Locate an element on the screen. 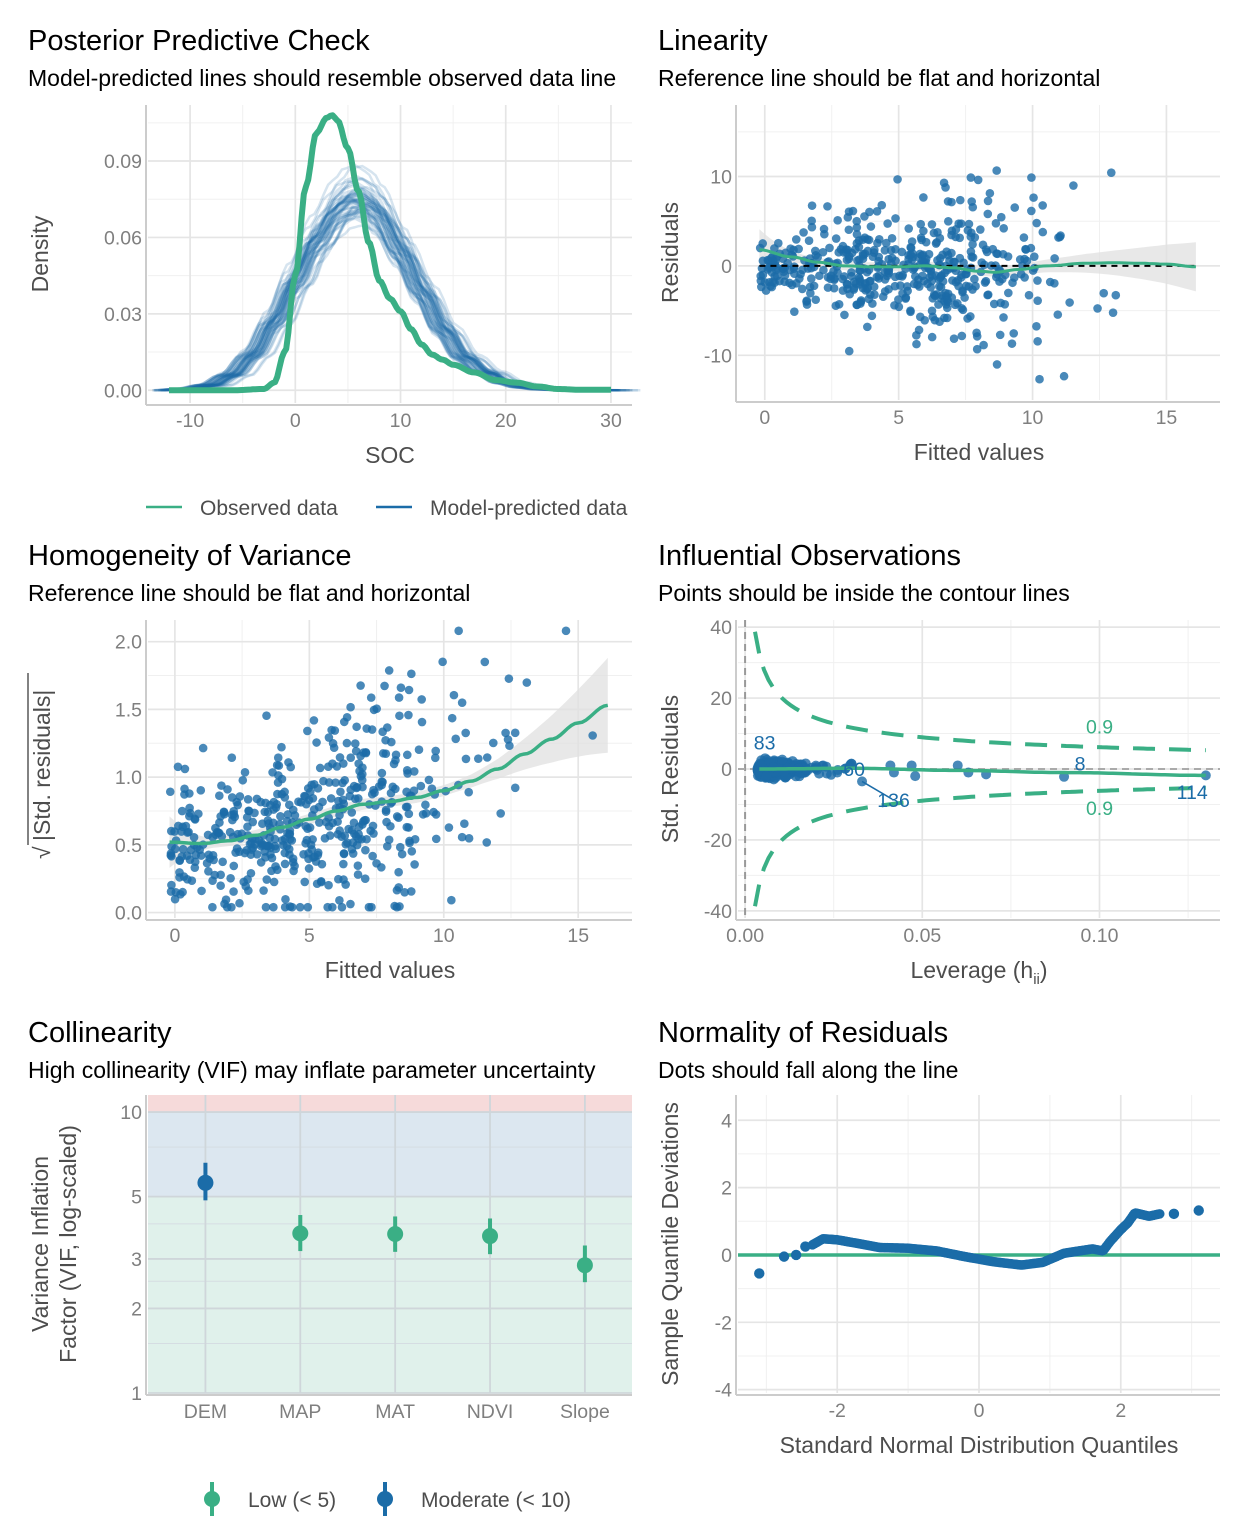 This screenshot has width=1248, height=1536. model-predicted-density-line is located at coordinates (387, 295).